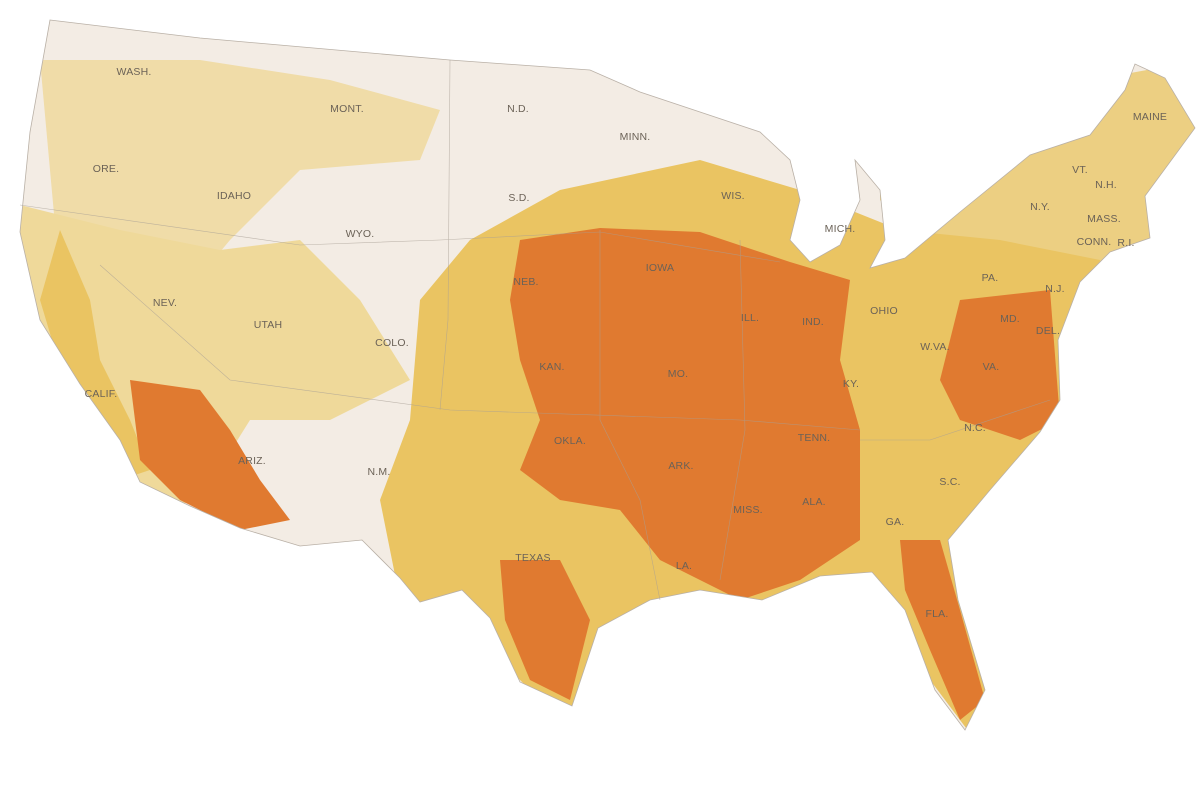  What do you see at coordinates (748, 510) in the screenshot?
I see `state-label: MISS.` at bounding box center [748, 510].